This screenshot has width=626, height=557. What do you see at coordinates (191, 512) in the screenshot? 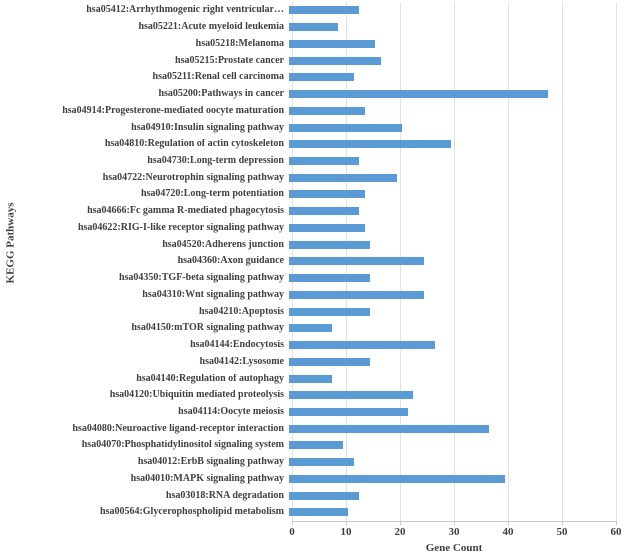
I see `category-label: hsa00564:Glycerophospholipid metabolism` at bounding box center [191, 512].